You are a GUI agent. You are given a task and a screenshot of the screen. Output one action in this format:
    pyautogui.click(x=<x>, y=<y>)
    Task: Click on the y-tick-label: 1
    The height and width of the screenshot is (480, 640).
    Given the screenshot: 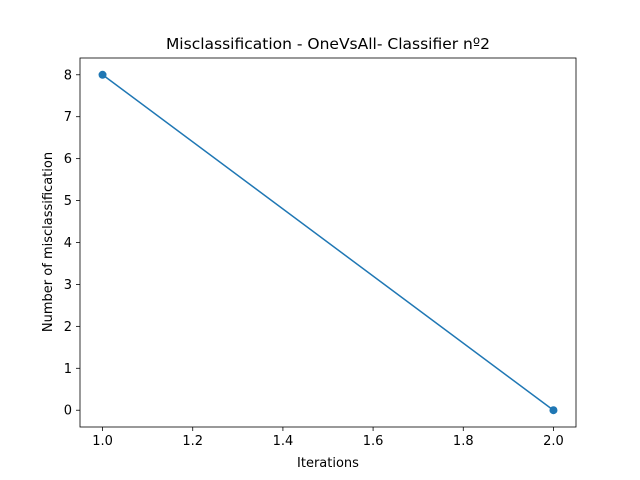 What is the action you would take?
    pyautogui.click(x=68, y=369)
    